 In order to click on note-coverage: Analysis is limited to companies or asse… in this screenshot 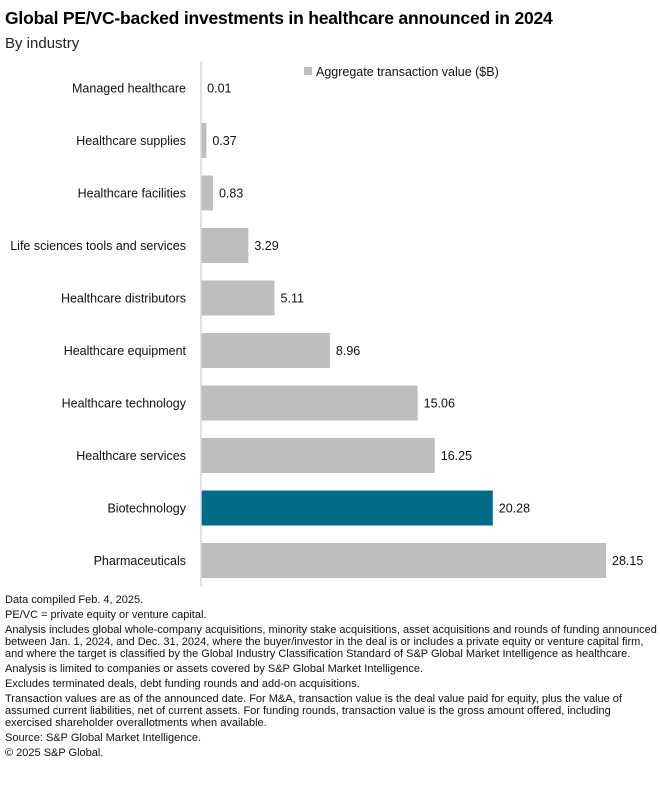, I will do `click(214, 669)`.